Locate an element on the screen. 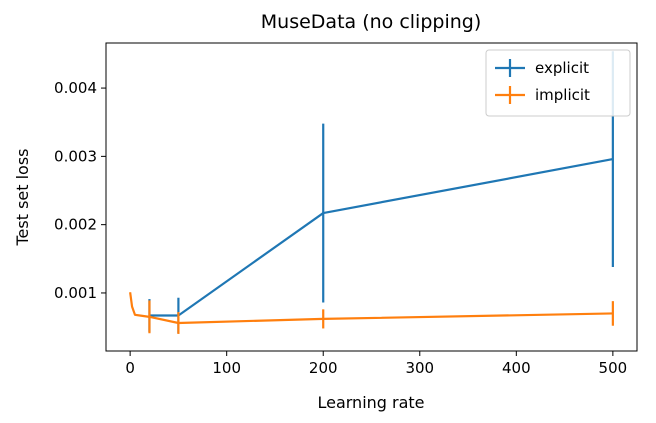 Image resolution: width=656 pixels, height=423 pixels. legend-label: explicit is located at coordinates (562, 68).